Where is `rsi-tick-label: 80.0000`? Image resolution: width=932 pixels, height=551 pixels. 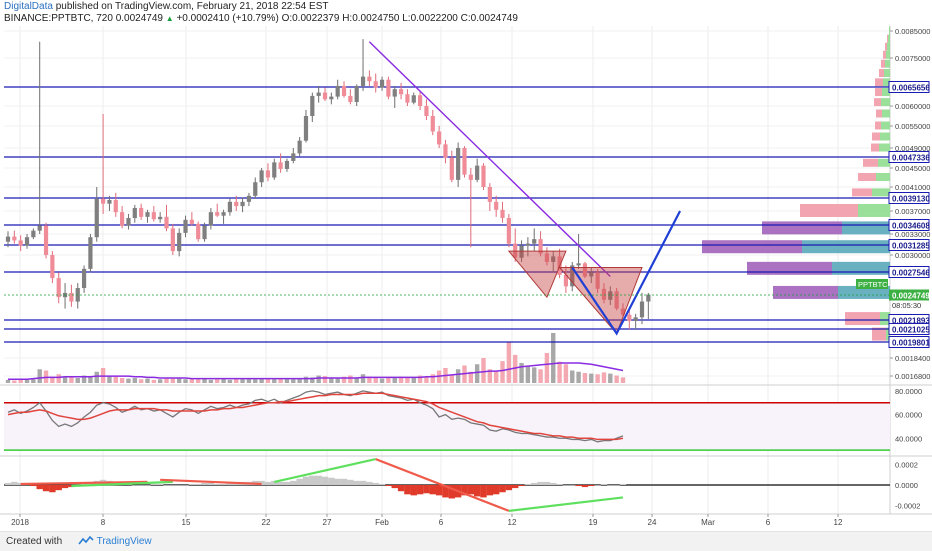
rsi-tick-label: 80.0000 is located at coordinates (908, 391).